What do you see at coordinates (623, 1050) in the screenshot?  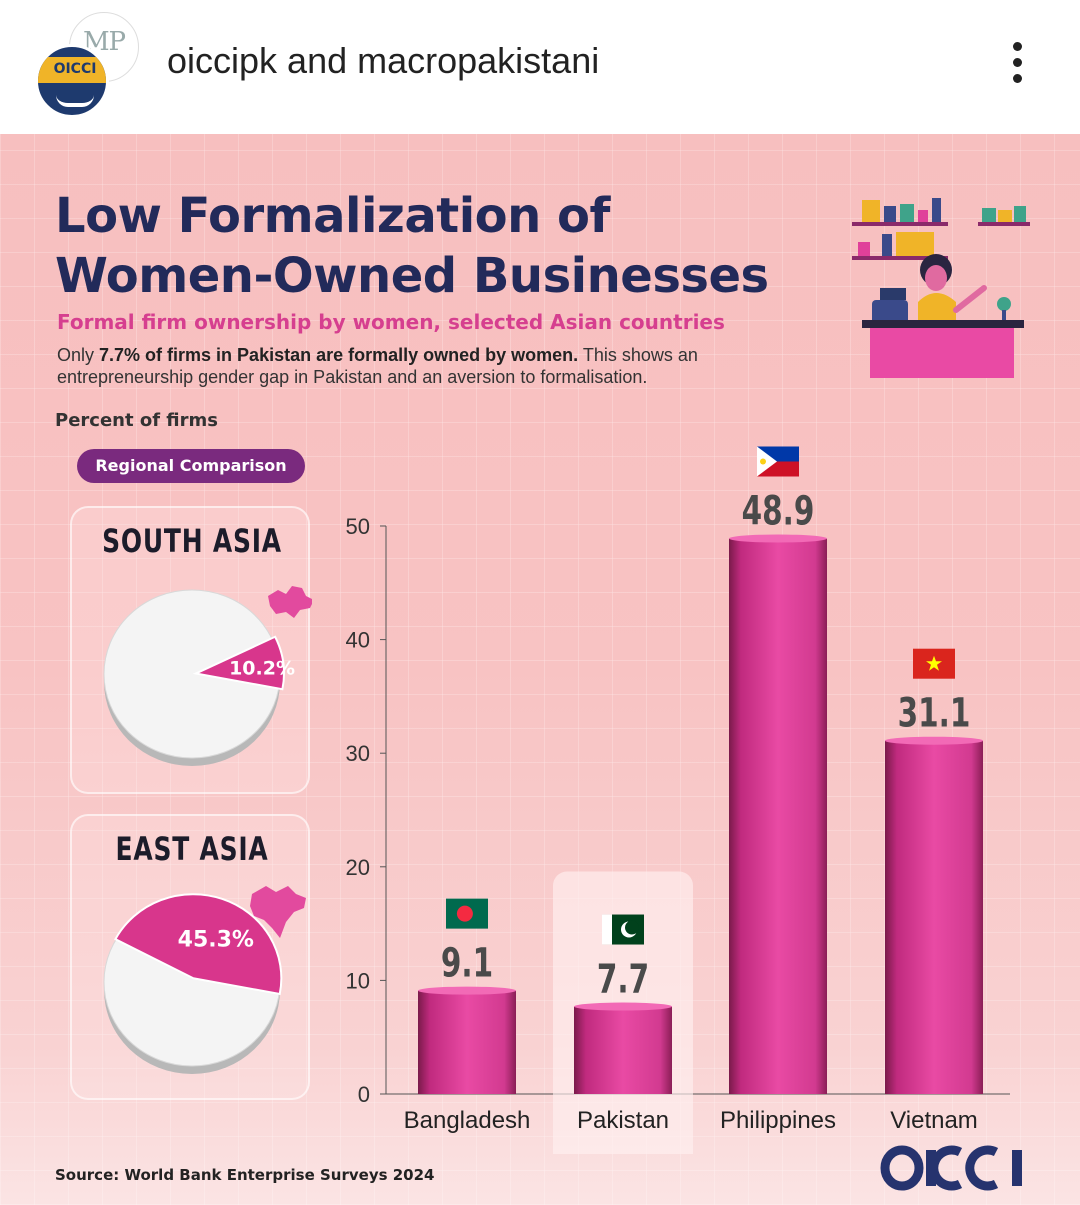 I see `bar-pakistan` at bounding box center [623, 1050].